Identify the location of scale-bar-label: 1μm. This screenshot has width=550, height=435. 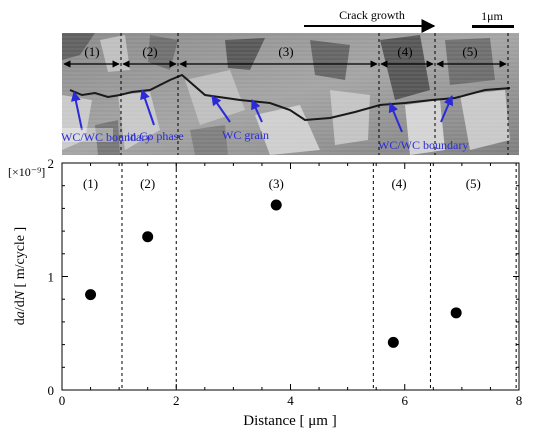
(492, 16).